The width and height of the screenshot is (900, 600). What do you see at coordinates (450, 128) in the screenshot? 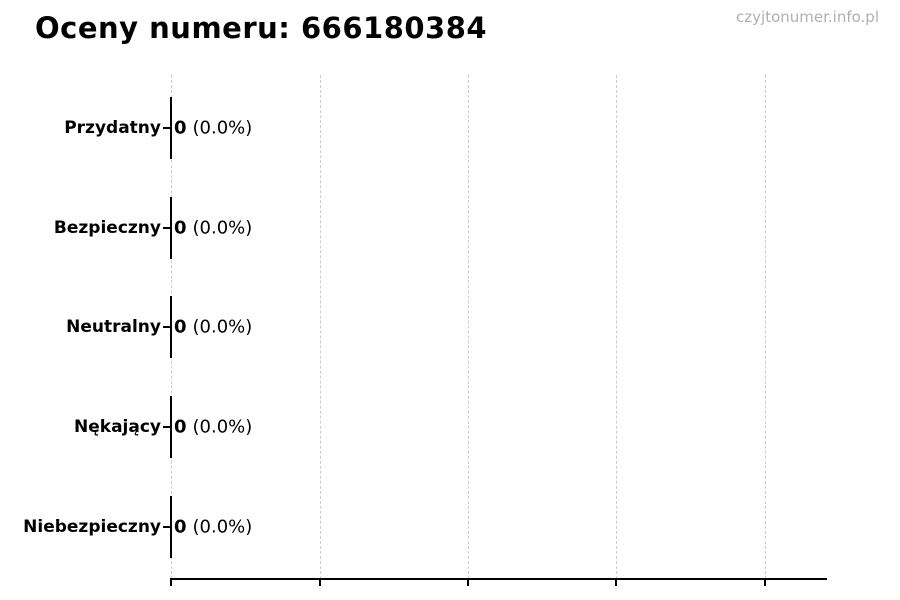
I see `bar-row-przydatny: Przydatny 0 (0.0%)` at bounding box center [450, 128].